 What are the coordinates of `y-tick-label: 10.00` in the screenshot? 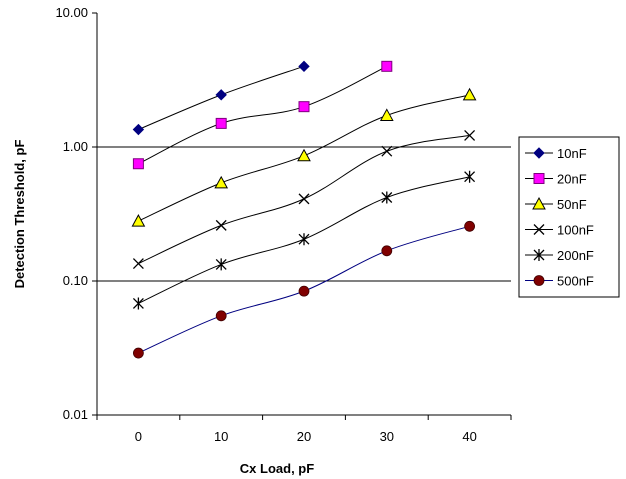 It's located at (71, 12).